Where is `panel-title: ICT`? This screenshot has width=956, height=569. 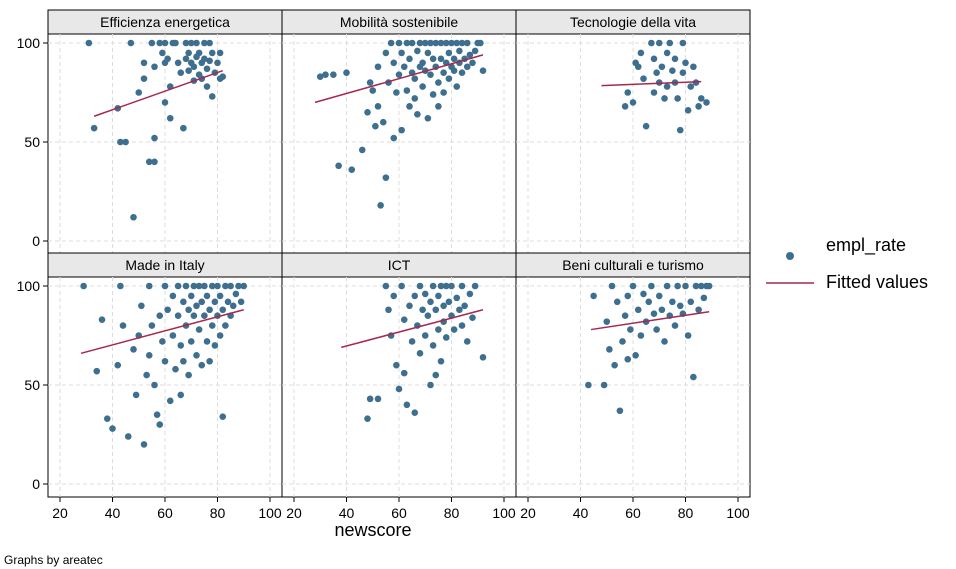 panel-title: ICT is located at coordinates (399, 265).